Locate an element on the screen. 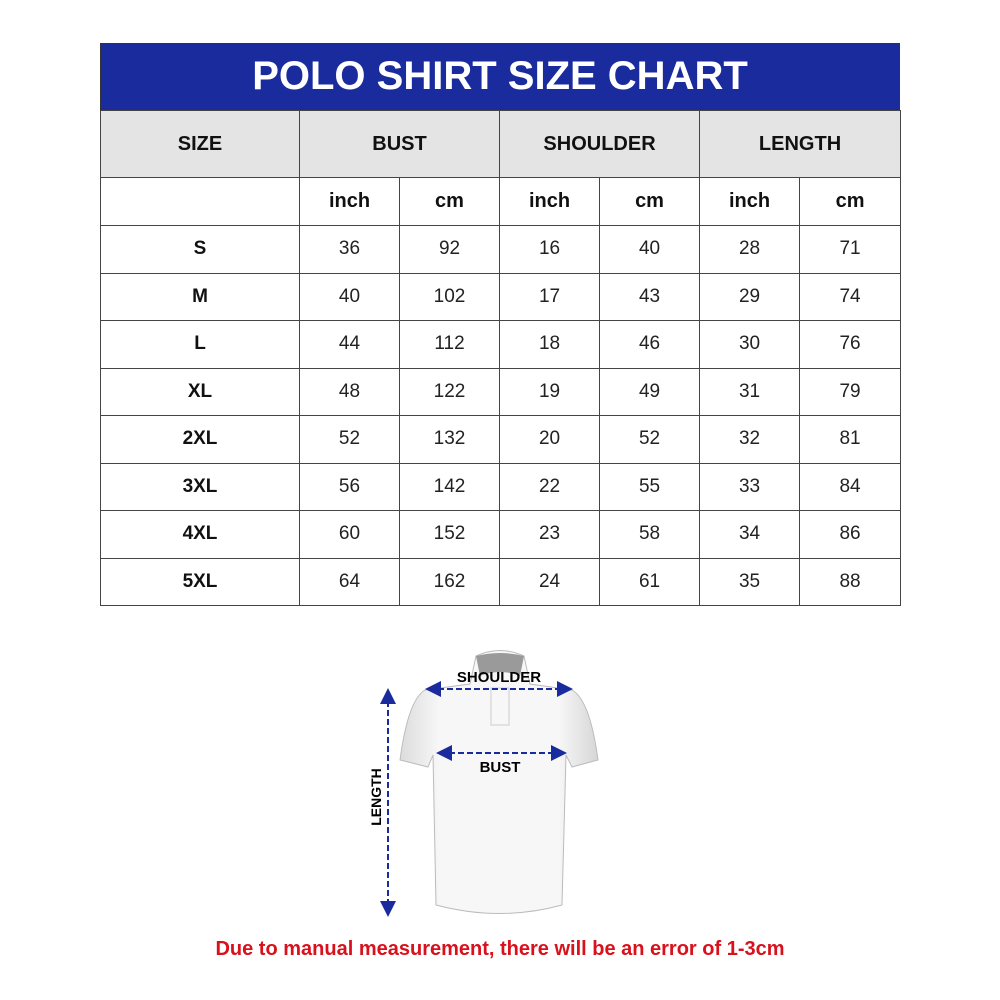 The height and width of the screenshot is (1000, 1000). table-row: S 36 92 16 40 28 71 is located at coordinates (501, 249).